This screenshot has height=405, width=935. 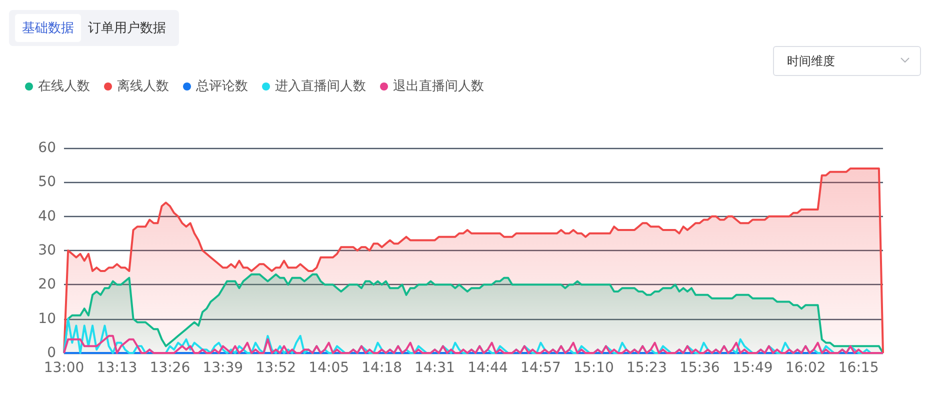 What do you see at coordinates (699, 368) in the screenshot?
I see `x-tick-label: 15:36` at bounding box center [699, 368].